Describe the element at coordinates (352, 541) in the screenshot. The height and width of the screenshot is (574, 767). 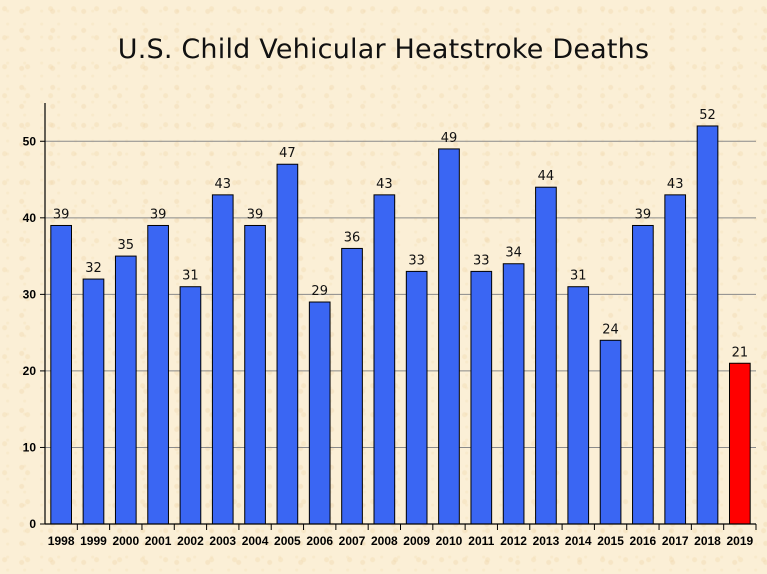
I see `x-tick-label-2007: 2007` at that location.